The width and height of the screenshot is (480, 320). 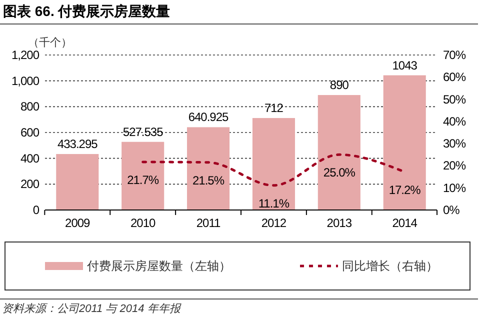 I want to click on y2-tick-label: 60%, so click(x=454, y=77).